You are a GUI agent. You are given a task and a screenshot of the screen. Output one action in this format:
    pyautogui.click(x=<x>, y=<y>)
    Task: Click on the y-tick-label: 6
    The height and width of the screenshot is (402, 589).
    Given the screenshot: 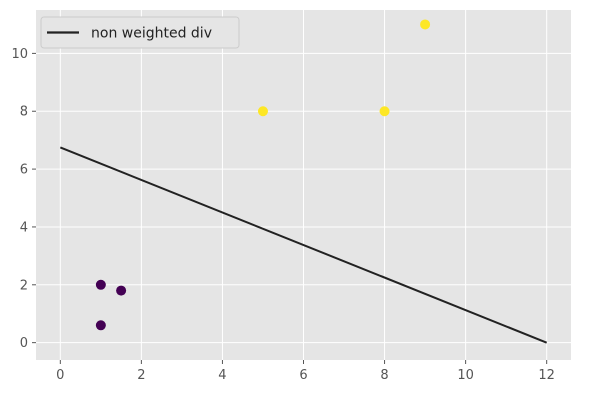 What is the action you would take?
    pyautogui.click(x=24, y=170)
    